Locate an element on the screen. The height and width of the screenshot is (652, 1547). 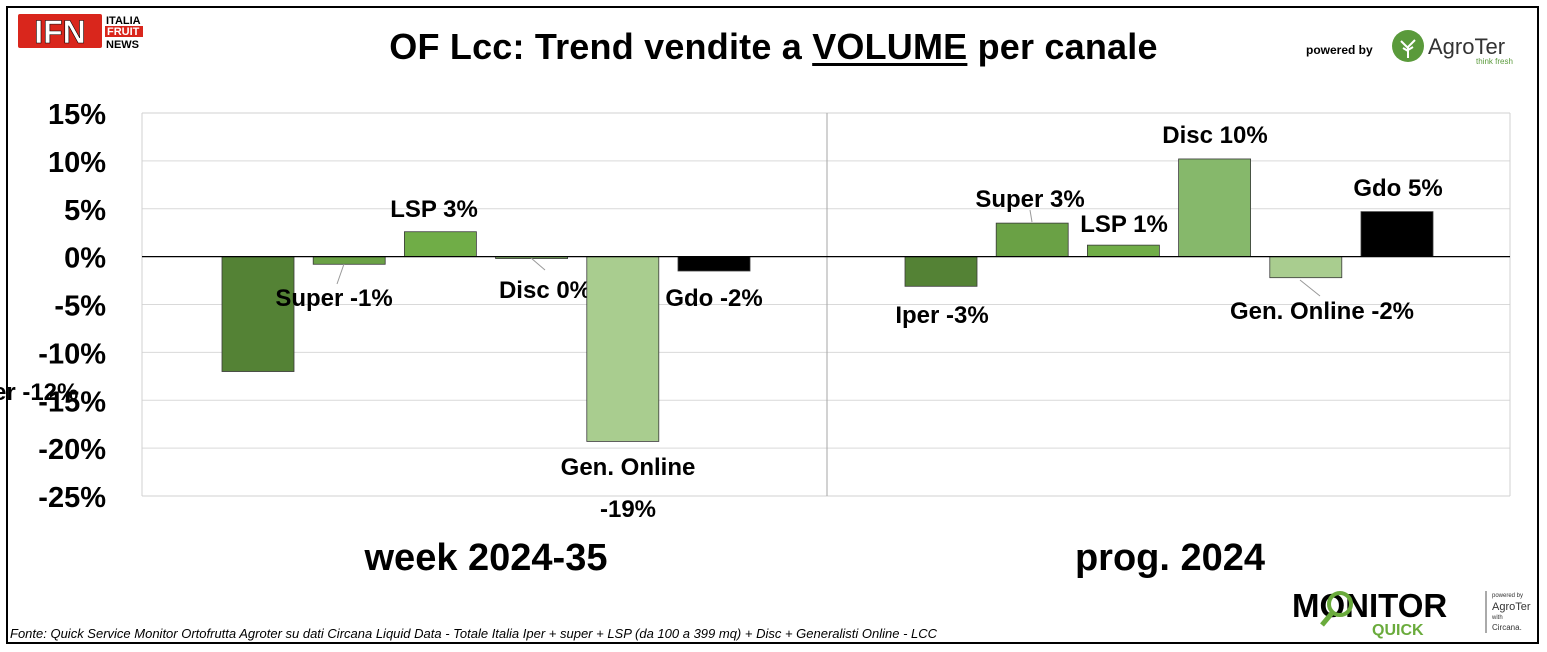
y-tick-label: 15% is located at coordinates (77, 115).